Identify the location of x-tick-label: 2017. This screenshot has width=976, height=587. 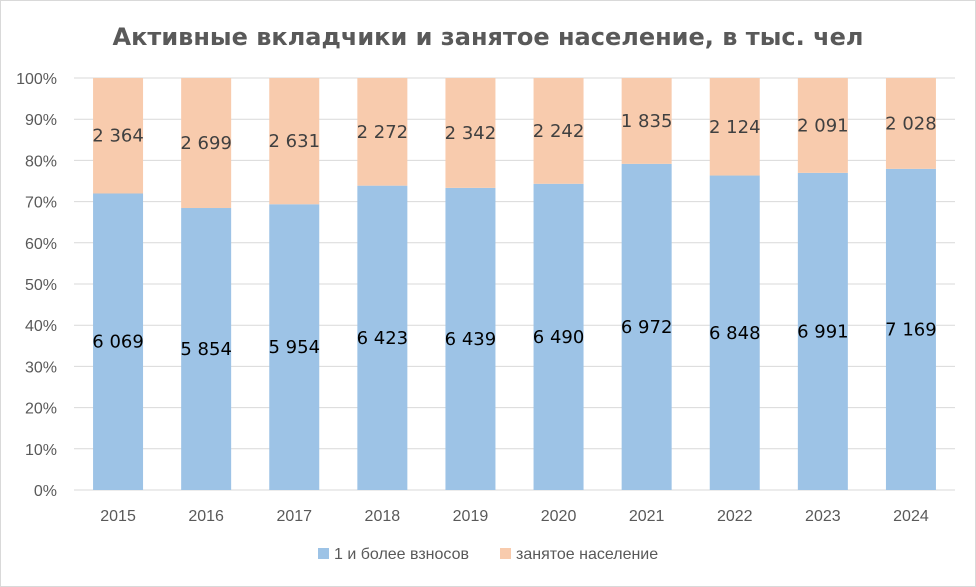
(294, 516).